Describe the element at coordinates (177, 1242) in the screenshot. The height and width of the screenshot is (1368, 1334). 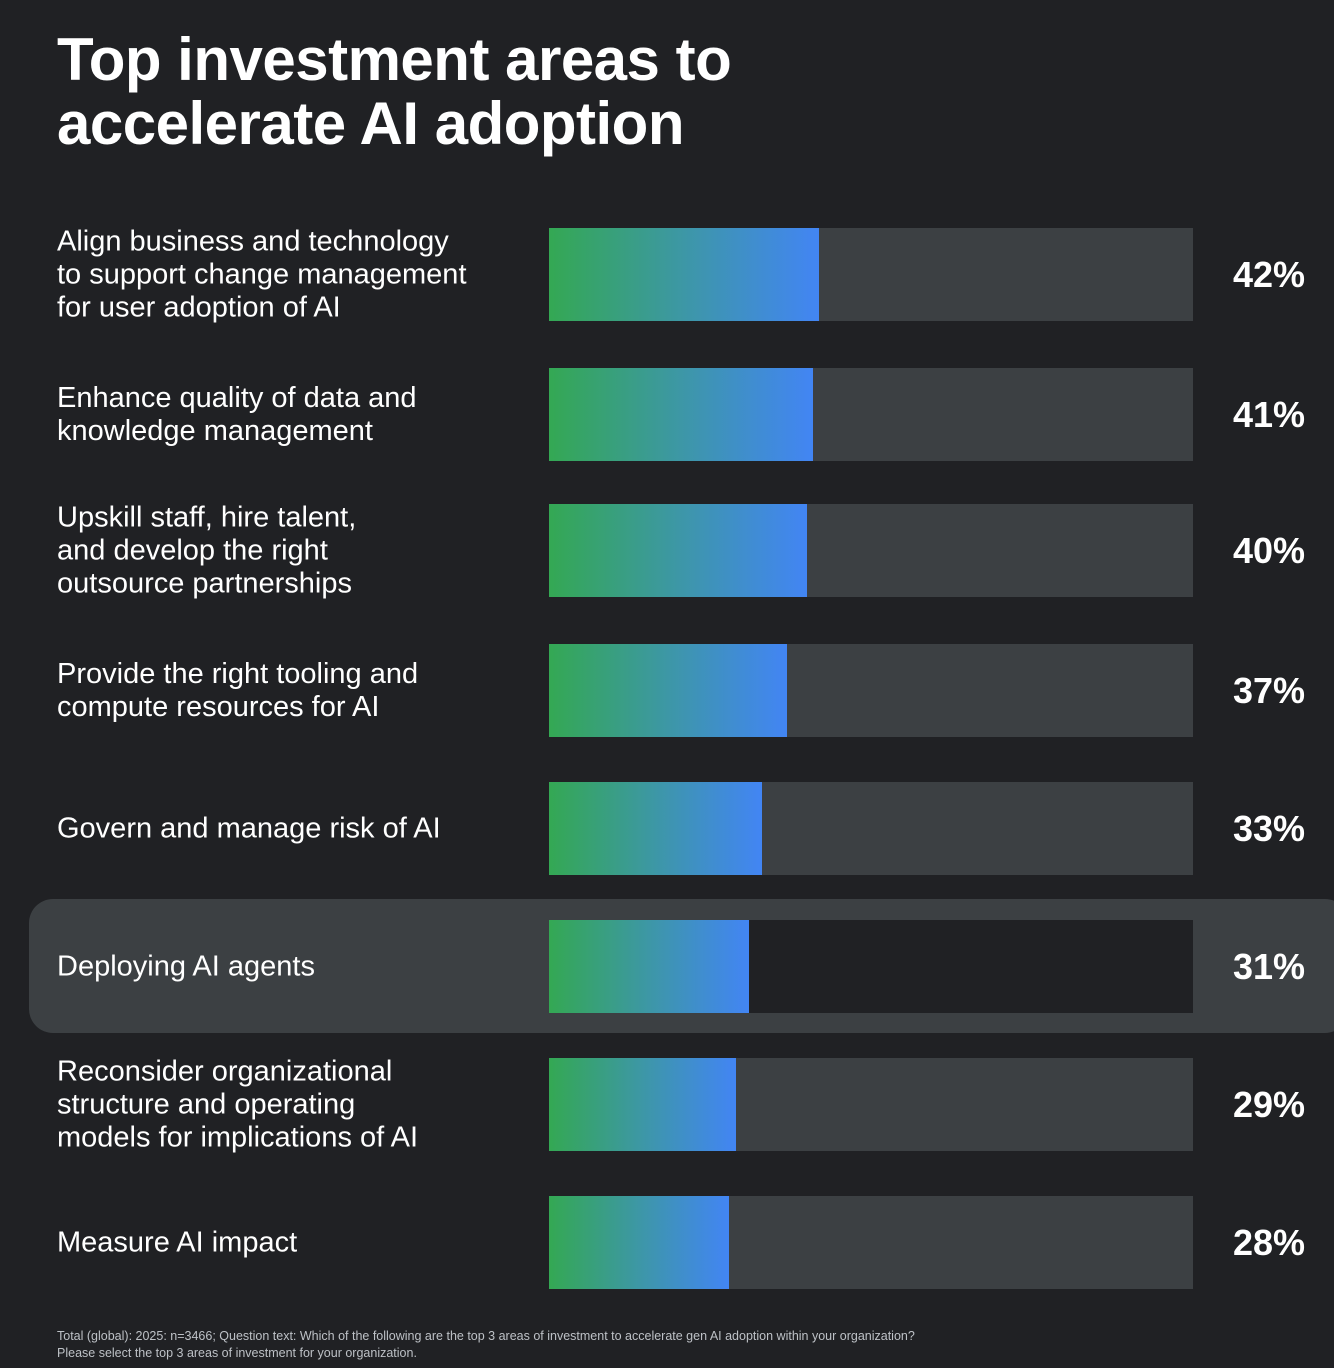
I see `category-label-line: Measure AI impact` at that location.